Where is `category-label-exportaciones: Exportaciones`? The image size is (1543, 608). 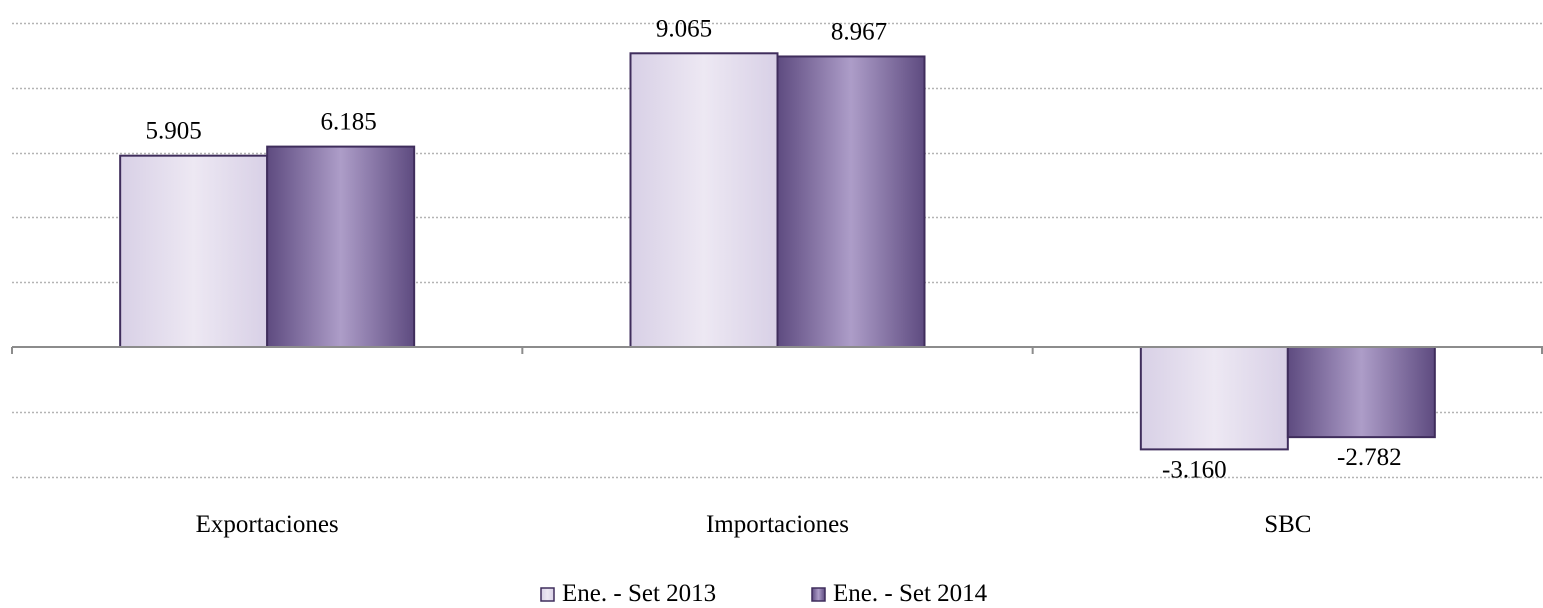
category-label-exportaciones: Exportaciones is located at coordinates (267, 524).